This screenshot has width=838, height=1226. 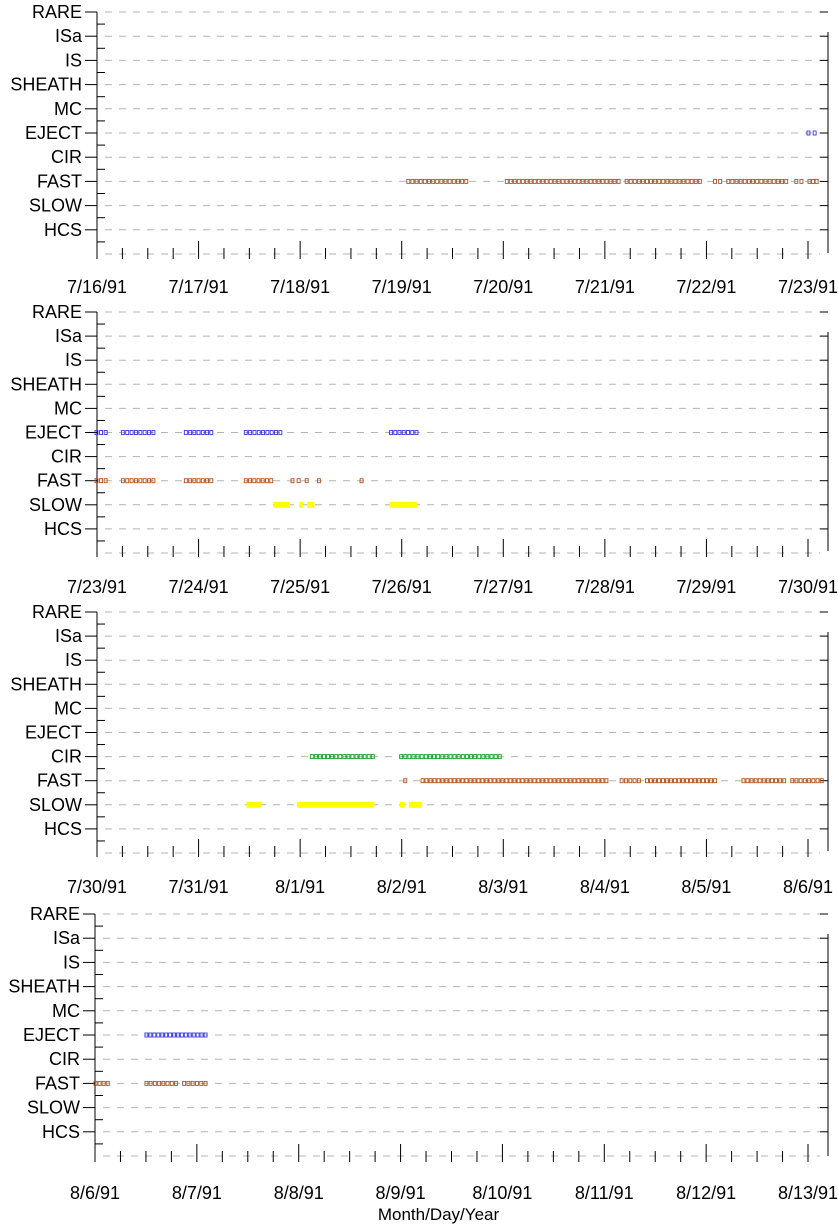 What do you see at coordinates (73, 660) in the screenshot?
I see `y-tick-label-is: IS` at bounding box center [73, 660].